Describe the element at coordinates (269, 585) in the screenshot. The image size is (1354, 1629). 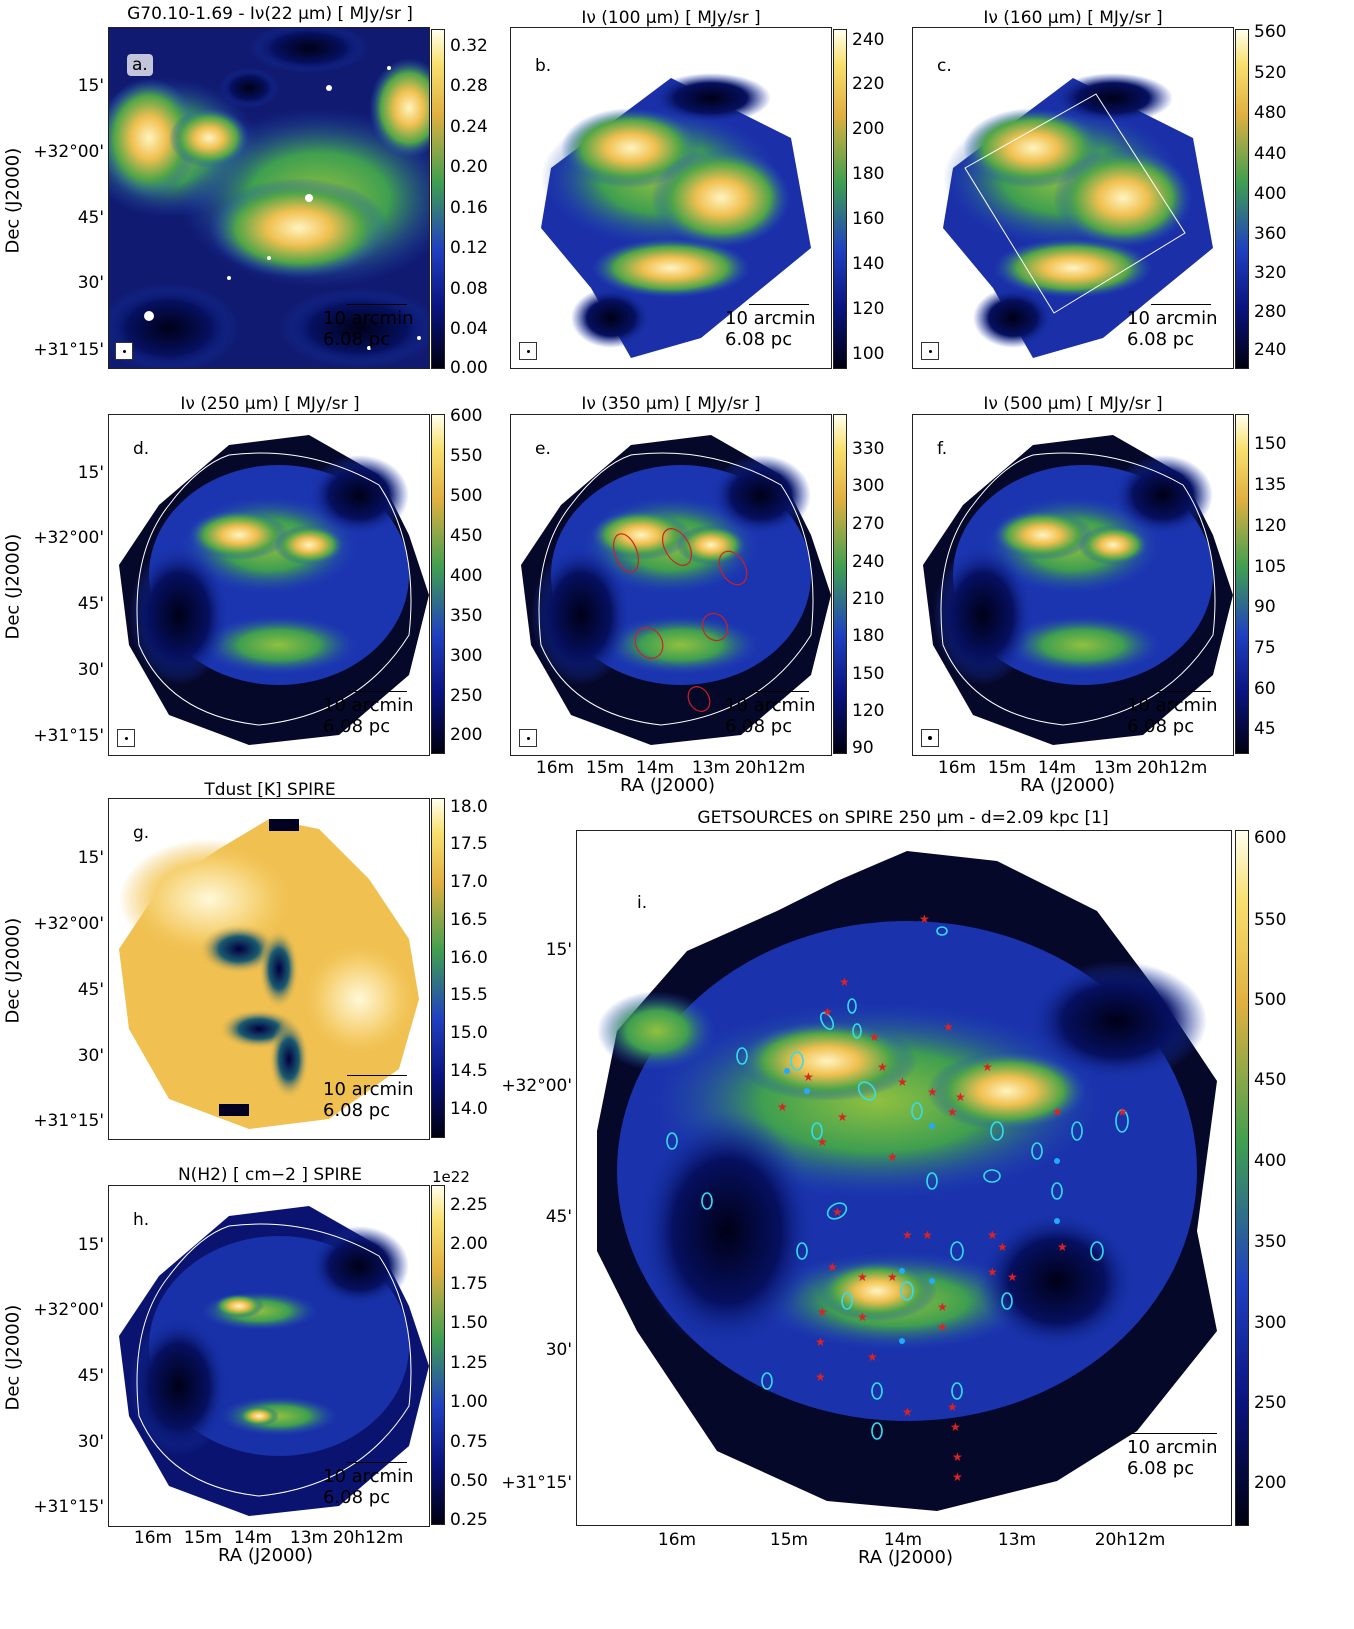
I see `panel-d-map: d. 10 arcmin 6.08 pc` at that location.